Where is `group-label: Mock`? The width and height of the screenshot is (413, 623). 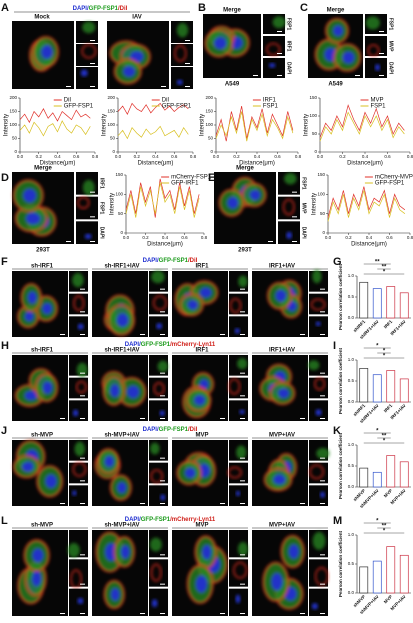
group-label: Mock is located at coordinates (42, 18).